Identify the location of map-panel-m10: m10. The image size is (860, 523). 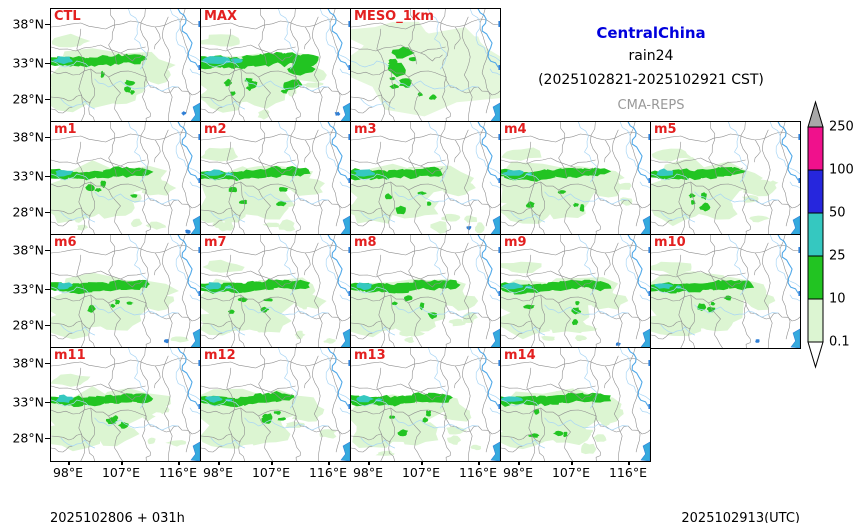
(725, 291).